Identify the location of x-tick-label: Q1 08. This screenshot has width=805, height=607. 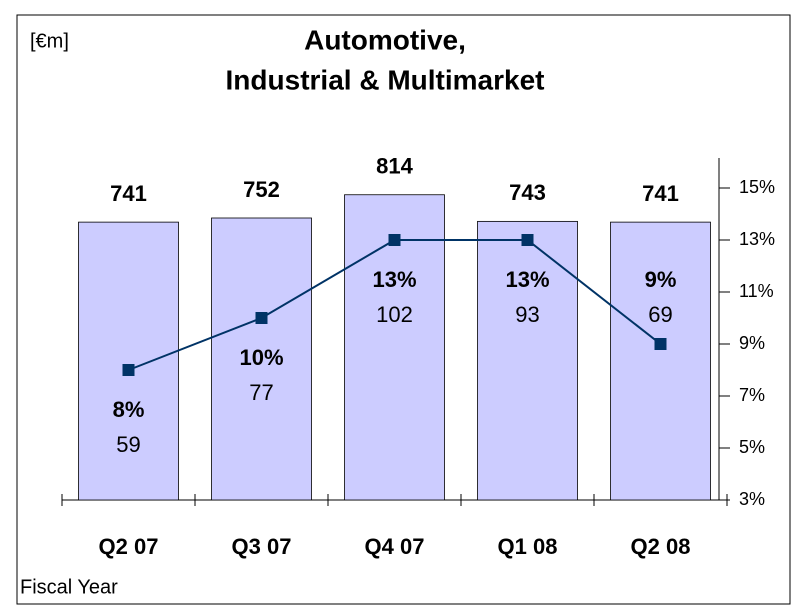
(528, 546).